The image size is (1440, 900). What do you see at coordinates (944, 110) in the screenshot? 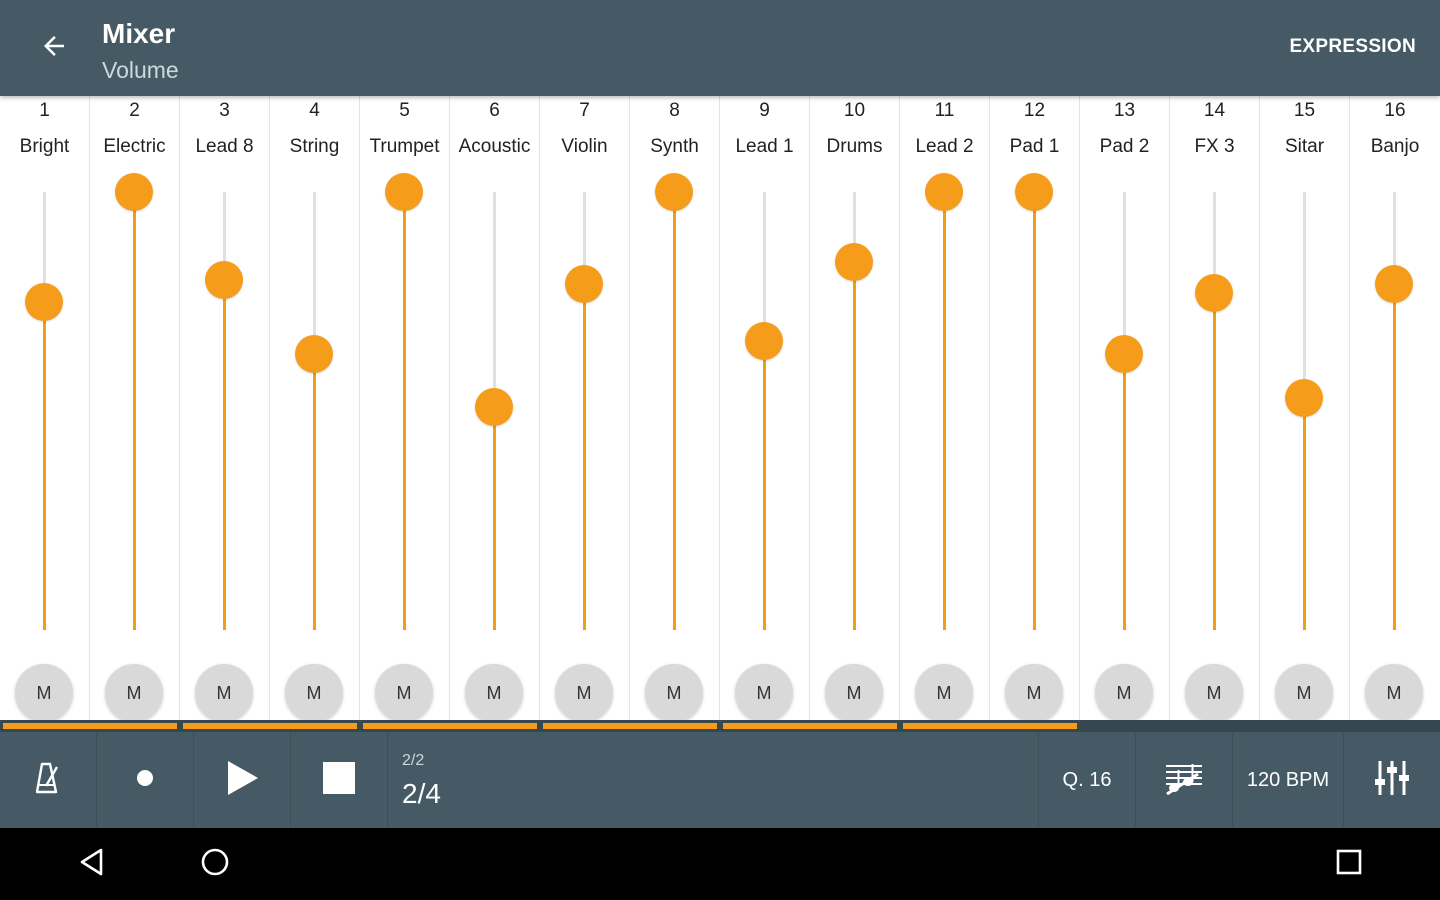
I see `channel-number: 11` at bounding box center [944, 110].